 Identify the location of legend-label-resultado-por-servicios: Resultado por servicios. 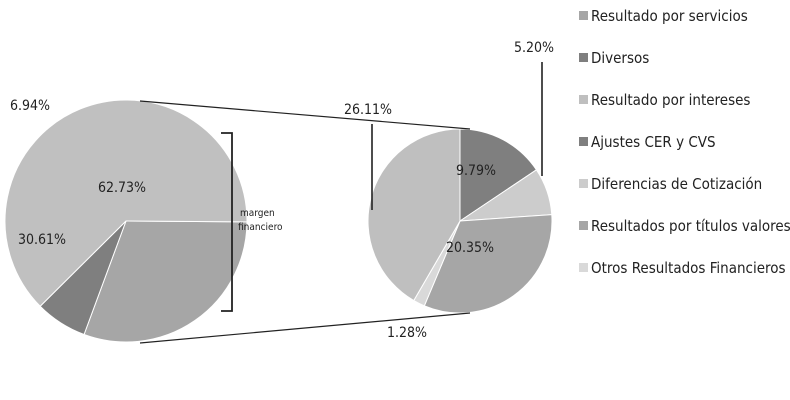
(669, 16).